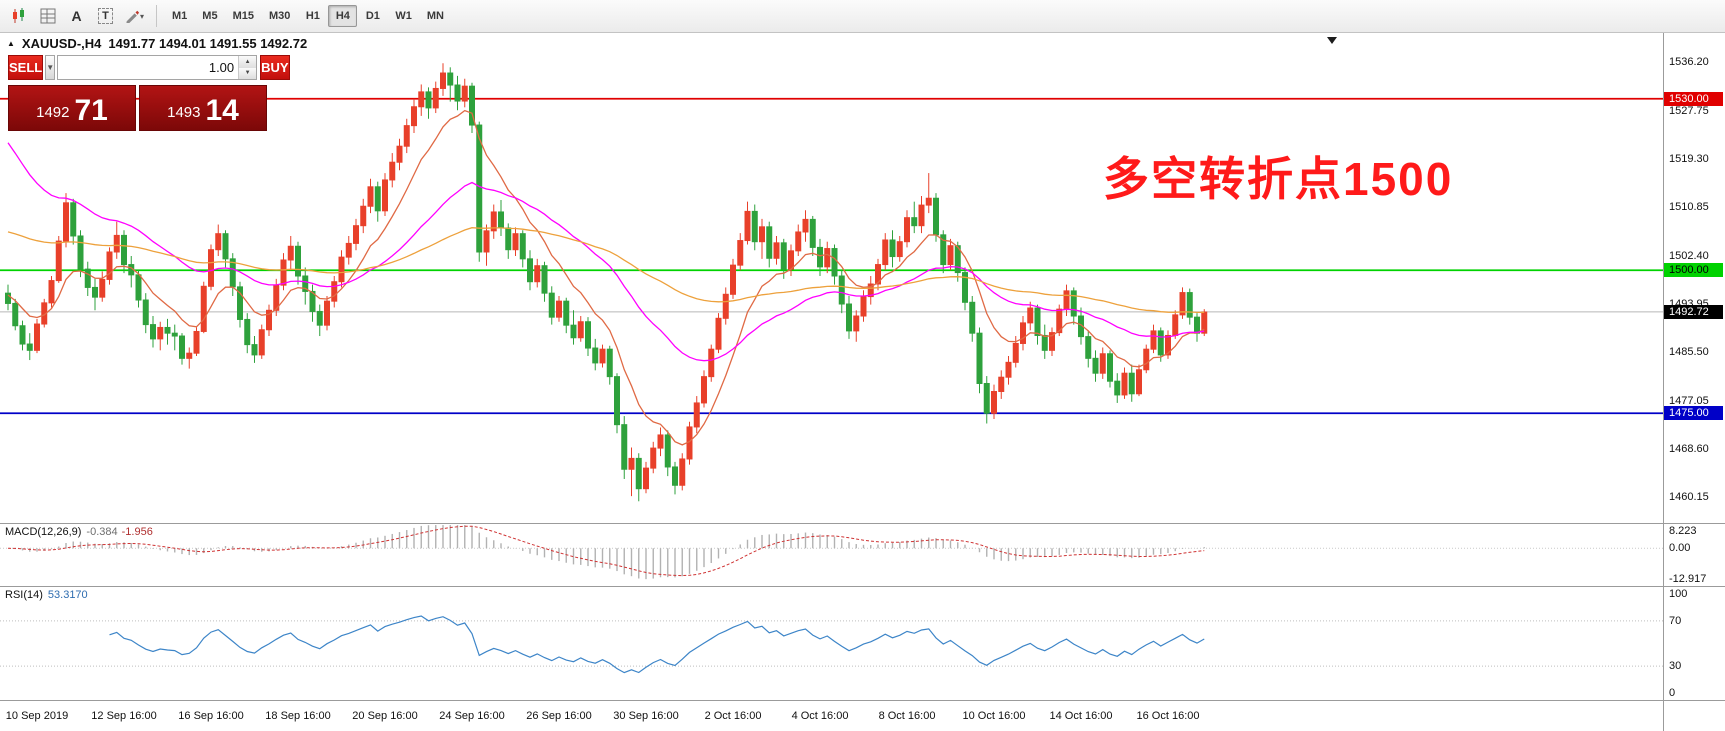 This screenshot has width=1725, height=731. Describe the element at coordinates (1693, 311) in the screenshot. I see `current-price-tag: 1492.72` at that location.